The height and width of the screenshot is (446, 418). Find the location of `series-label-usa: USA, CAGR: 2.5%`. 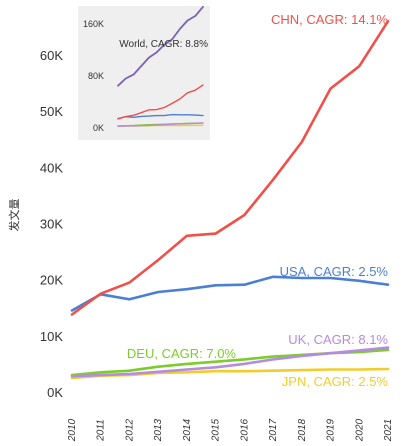

series-label-usa: USA, CAGR: 2.5% is located at coordinates (334, 271).